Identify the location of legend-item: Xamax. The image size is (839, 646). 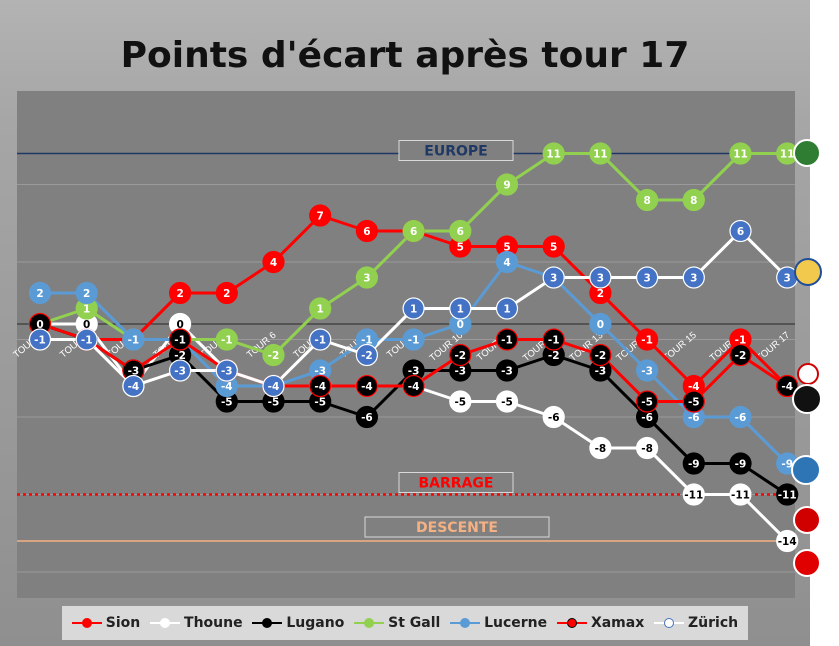
(600, 623).